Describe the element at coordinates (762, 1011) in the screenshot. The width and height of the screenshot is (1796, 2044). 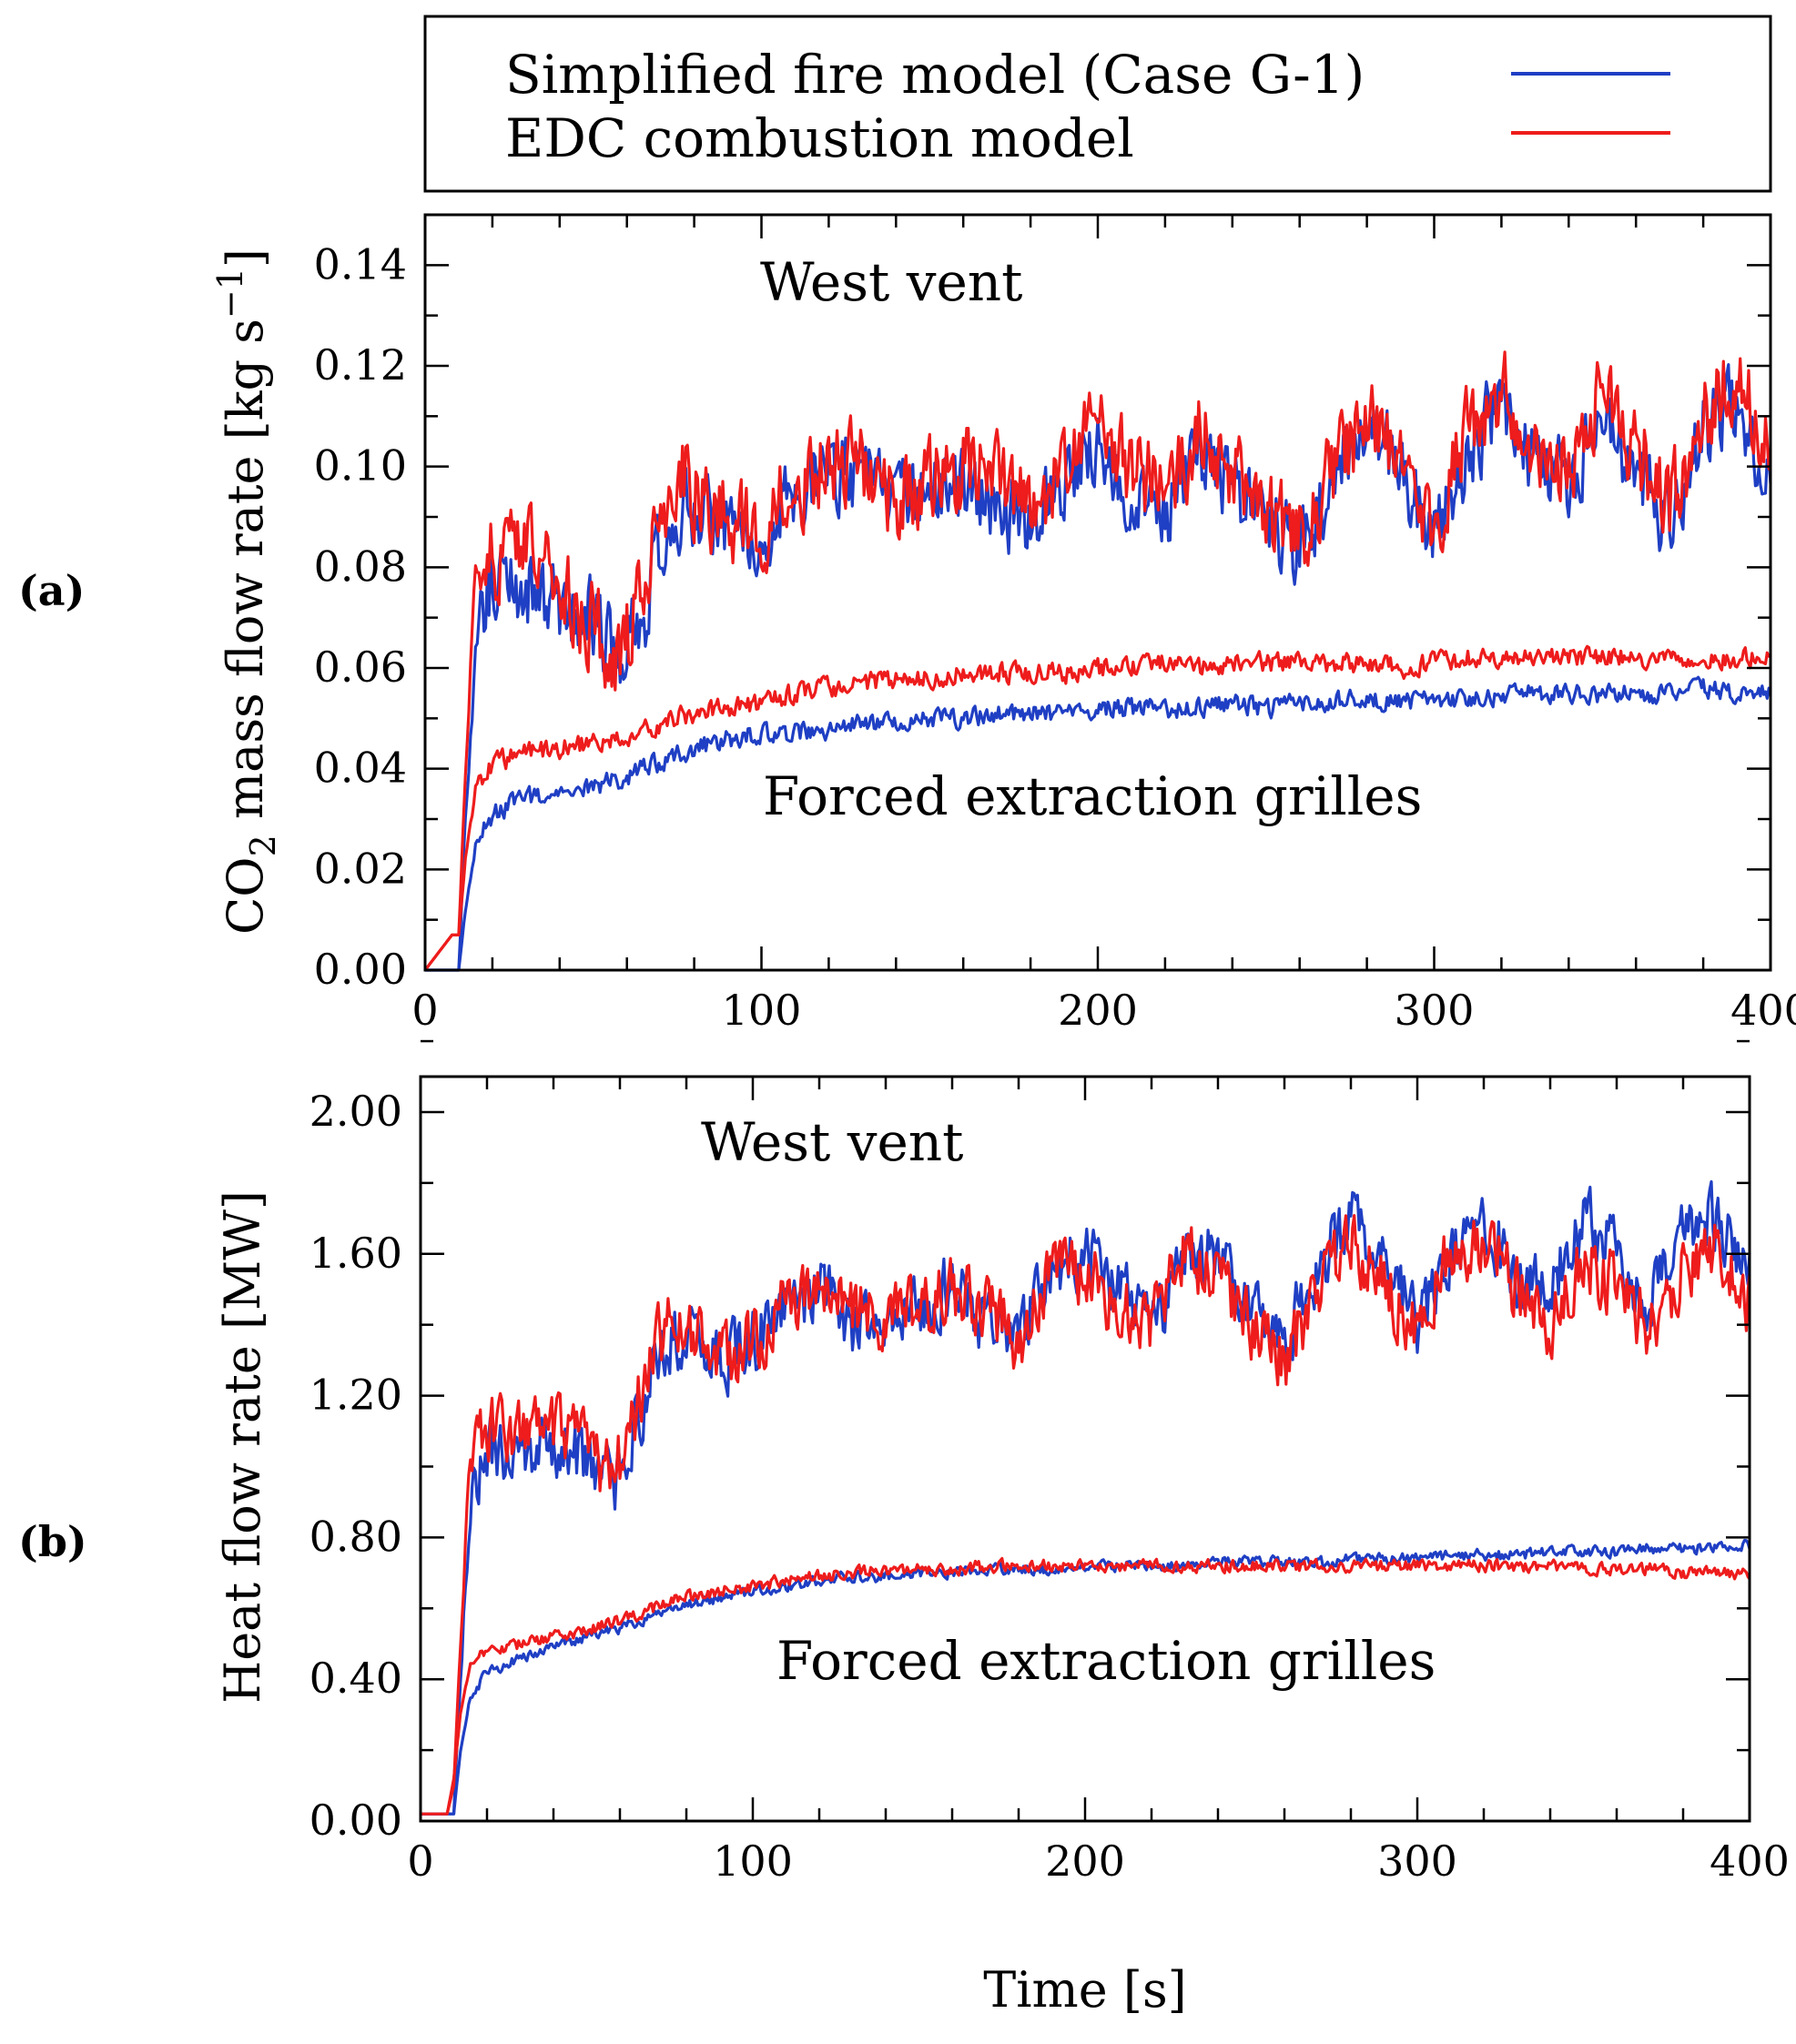
I see `panel-a-xtick-label: 100` at that location.